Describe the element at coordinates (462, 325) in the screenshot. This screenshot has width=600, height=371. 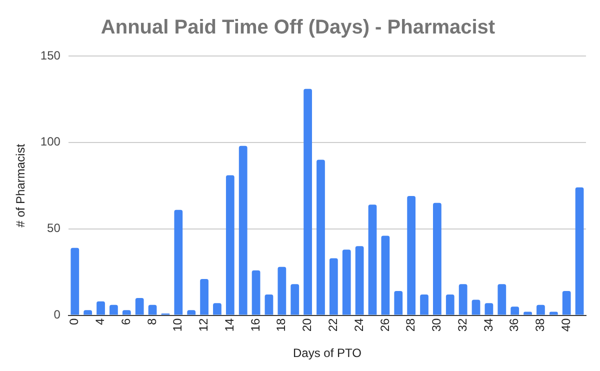
I see `x-tick-label: 32` at that location.